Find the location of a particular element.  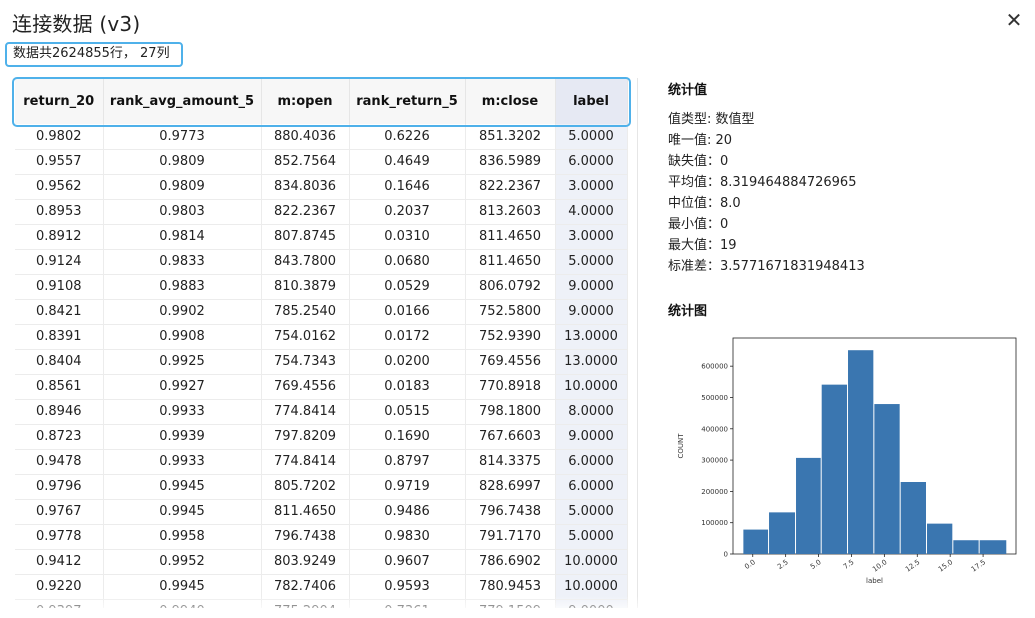

table-cell: 0.9220 is located at coordinates (59, 587).